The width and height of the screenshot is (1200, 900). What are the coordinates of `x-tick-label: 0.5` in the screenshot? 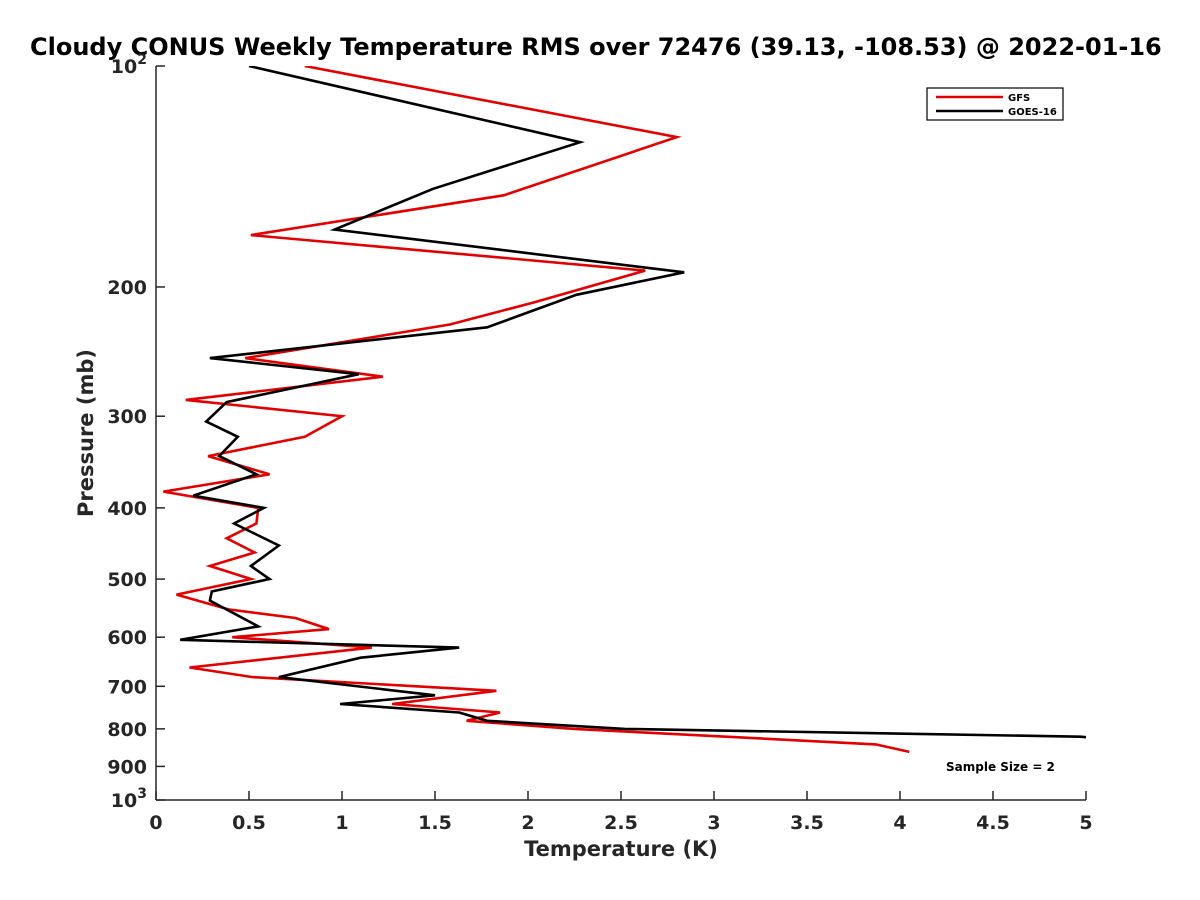 It's located at (249, 823).